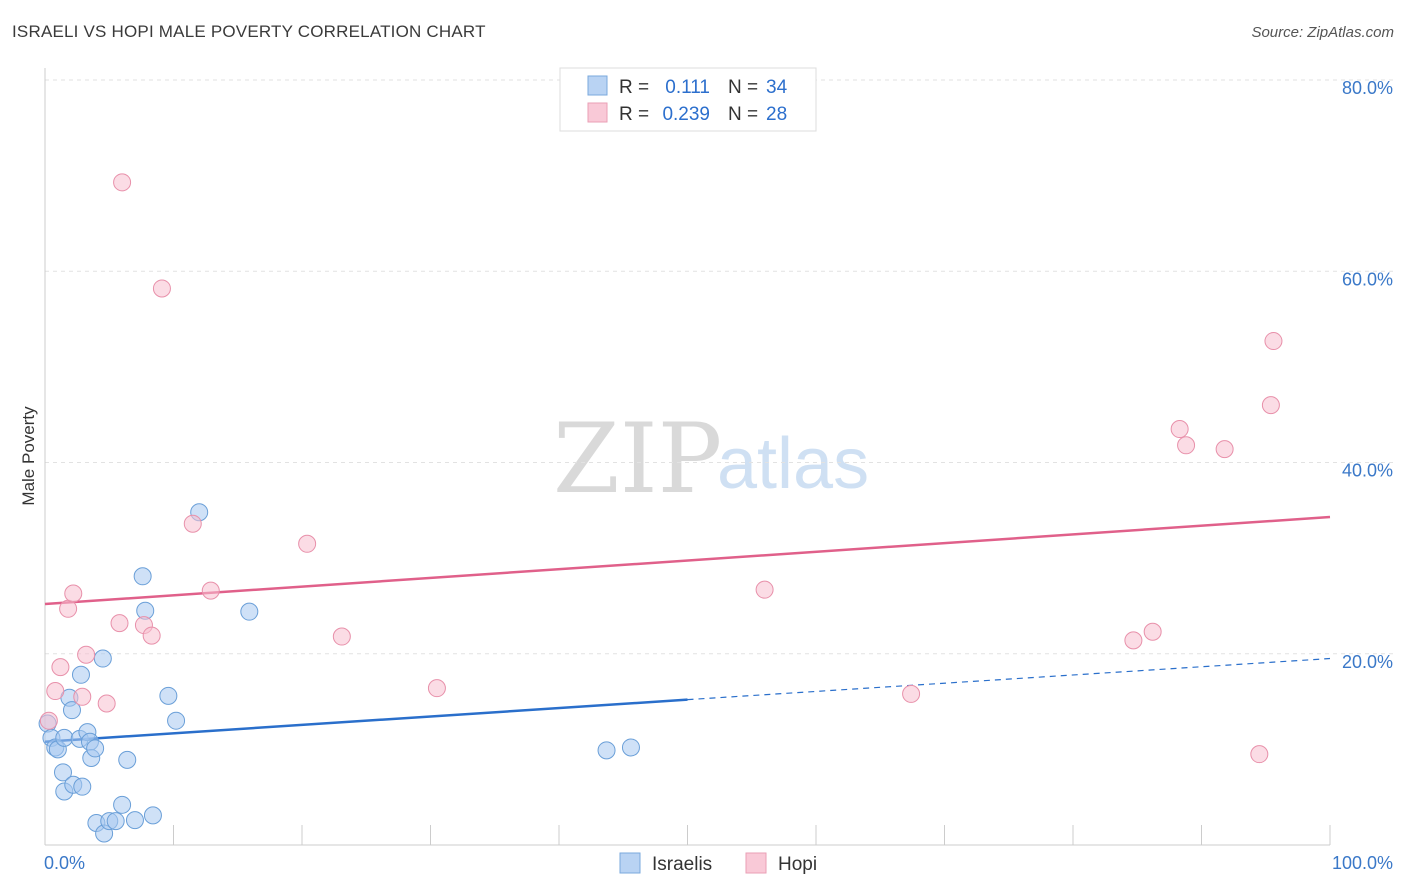 The width and height of the screenshot is (1406, 892). What do you see at coordinates (756, 863) in the screenshot?
I see `bottom-legend-swatch-hopi` at bounding box center [756, 863].